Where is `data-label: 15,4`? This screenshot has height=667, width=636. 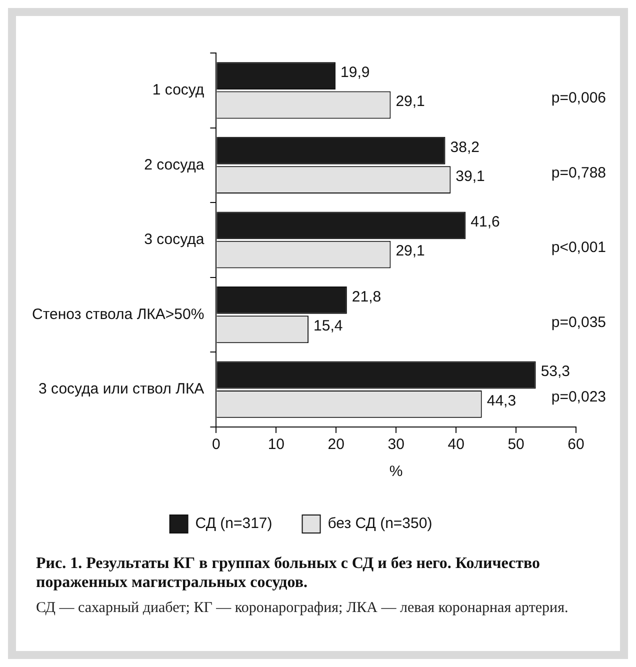 data-label: 15,4 is located at coordinates (328, 326).